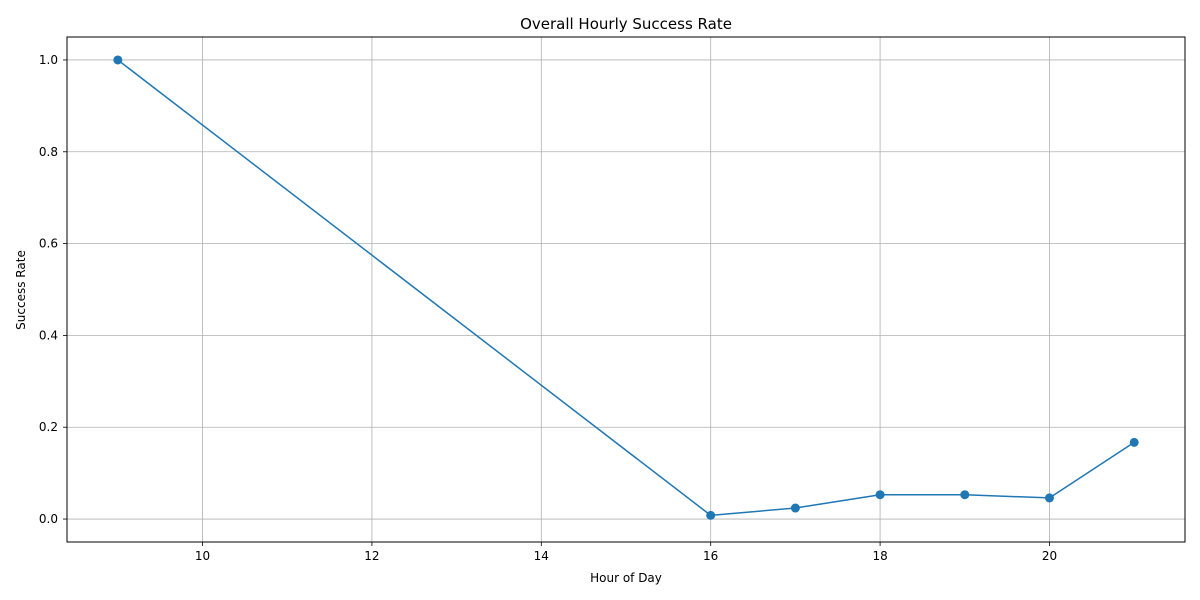  I want to click on x-tick-label: 18, so click(879, 556).